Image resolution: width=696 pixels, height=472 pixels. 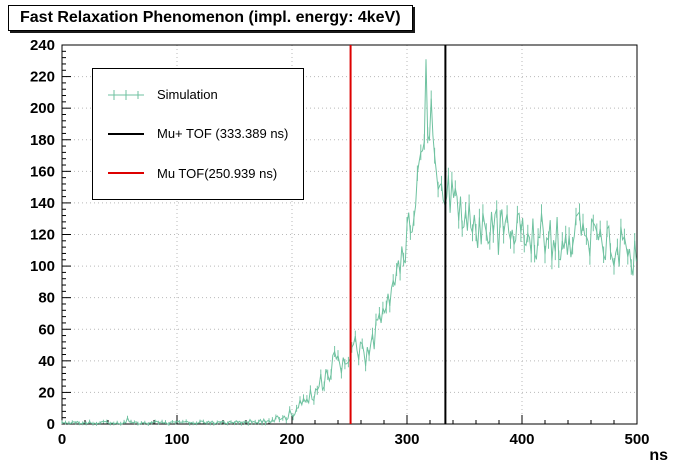 What do you see at coordinates (46, 361) in the screenshot?
I see `svg-text: 40` at bounding box center [46, 361].